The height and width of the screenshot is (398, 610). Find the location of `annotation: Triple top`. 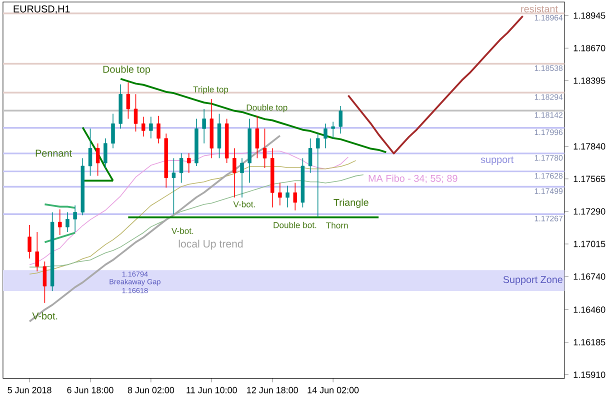

annotation: Triple top is located at coordinates (210, 90).